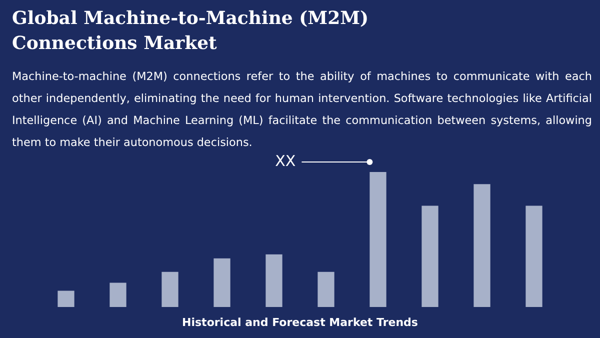  Describe the element at coordinates (300, 322) in the screenshot. I see `x-axis-title: Historical and Forecast Market Trends` at that location.